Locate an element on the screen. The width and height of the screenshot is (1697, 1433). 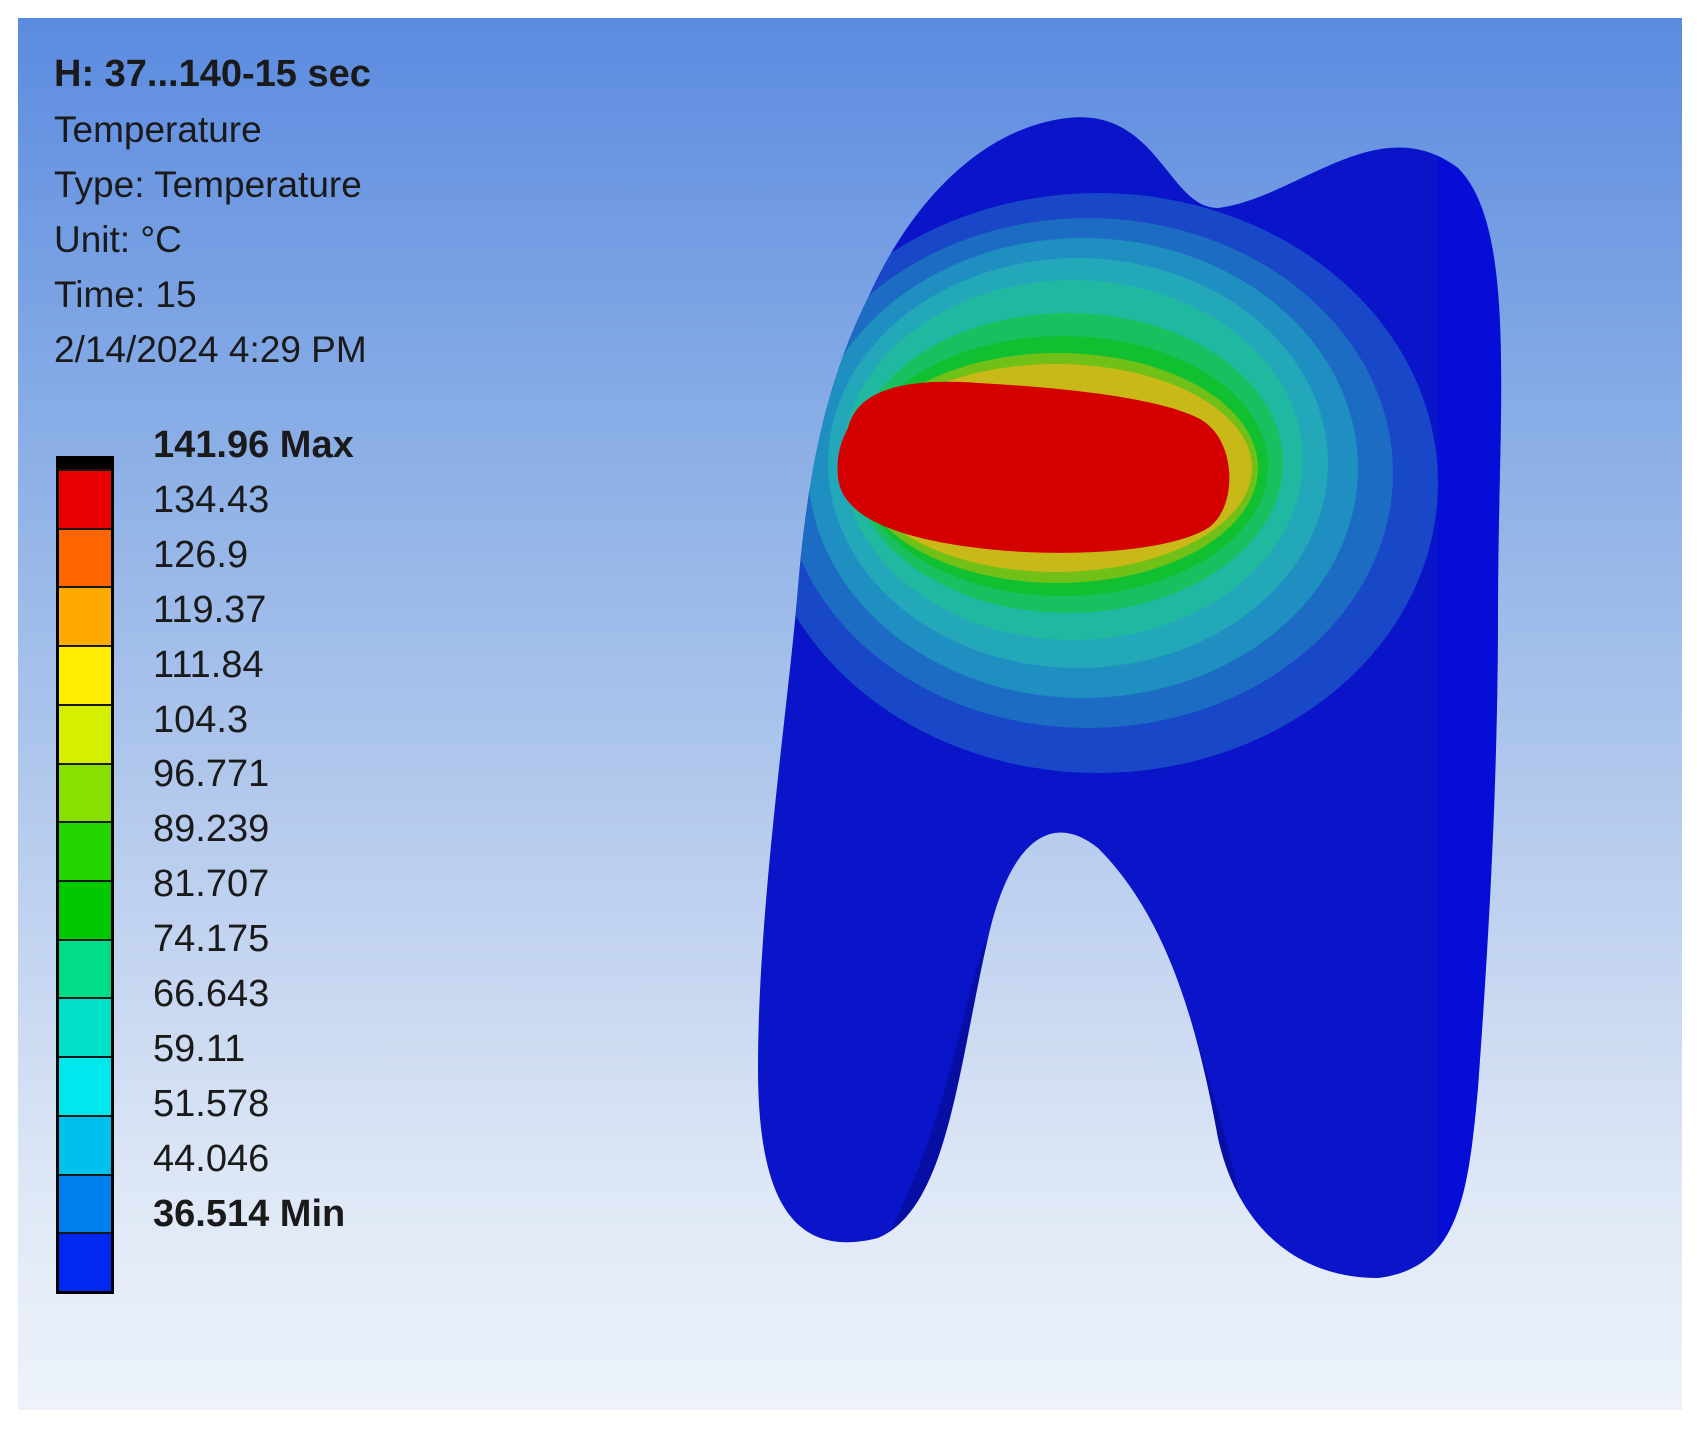
legend-label-12: 51.578 is located at coordinates (211, 1103).